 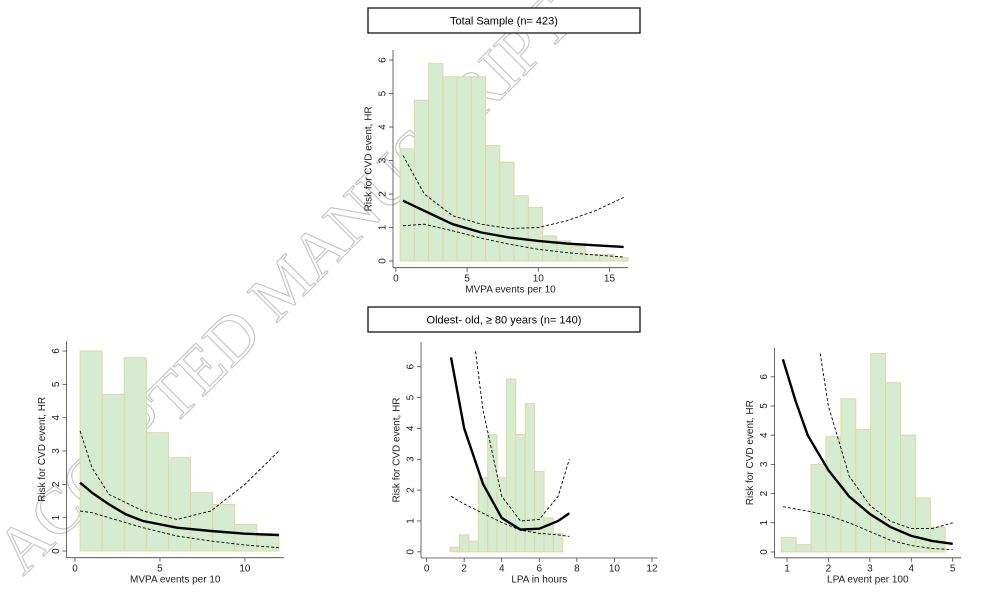 What do you see at coordinates (868, 579) in the screenshot?
I see `x-axis-label: LPA event per 100` at bounding box center [868, 579].